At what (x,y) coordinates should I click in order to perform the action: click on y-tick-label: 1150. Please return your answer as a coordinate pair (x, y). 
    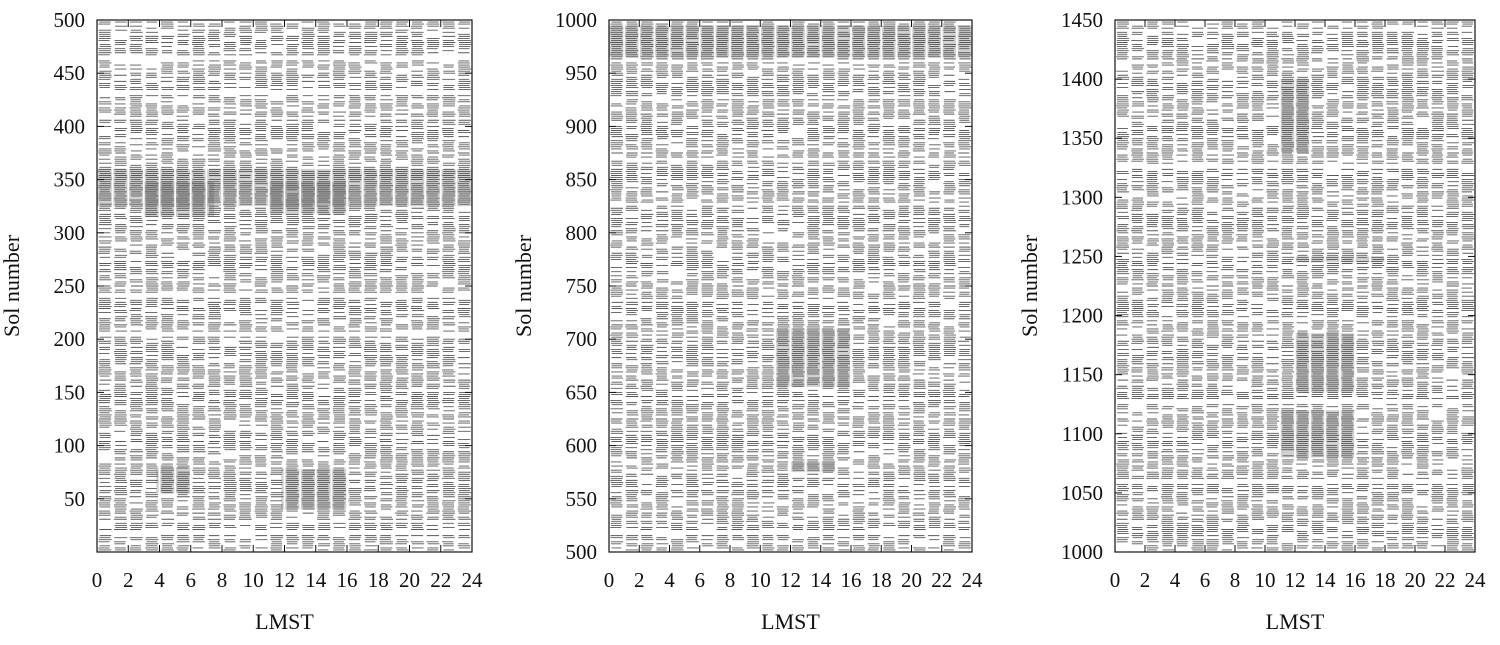
    Looking at the image, I should click on (1082, 375).